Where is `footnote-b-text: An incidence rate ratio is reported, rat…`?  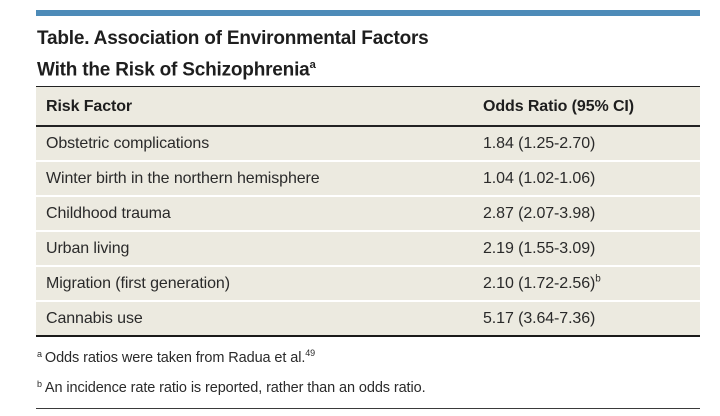
footnote-b-text: An incidence rate ratio is reported, rat… is located at coordinates (235, 388).